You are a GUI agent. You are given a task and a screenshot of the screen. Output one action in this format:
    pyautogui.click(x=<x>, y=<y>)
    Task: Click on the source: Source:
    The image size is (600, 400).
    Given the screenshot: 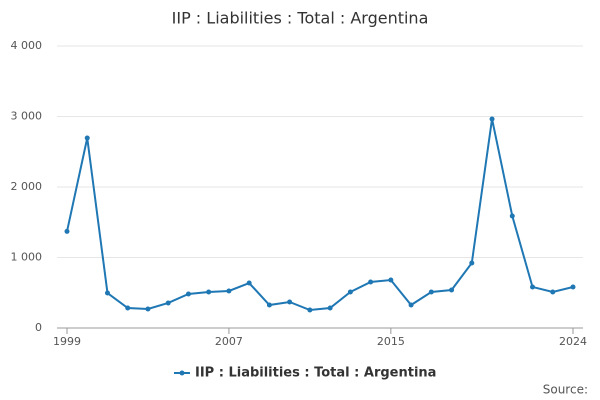 What is the action you would take?
    pyautogui.click(x=565, y=390)
    